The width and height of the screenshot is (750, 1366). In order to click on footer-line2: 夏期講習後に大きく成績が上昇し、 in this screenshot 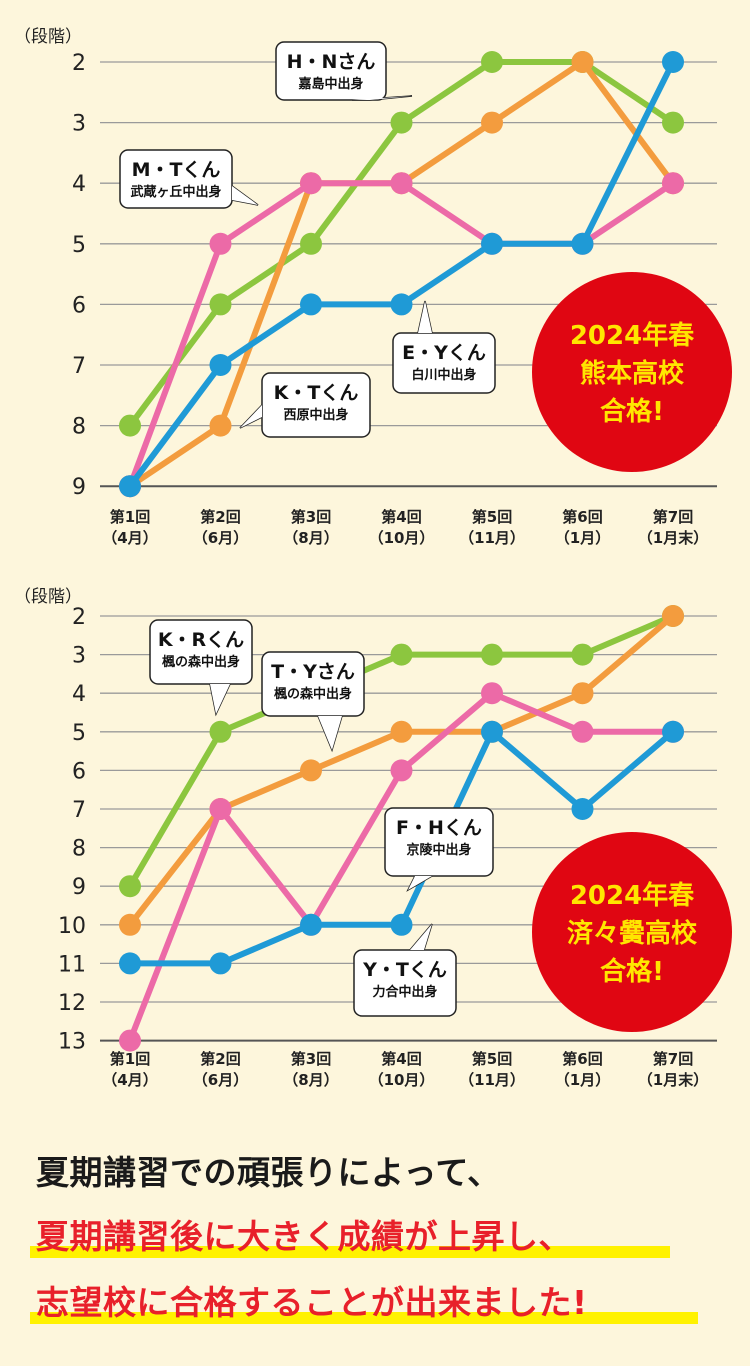, I will do `click(304, 1236)`.